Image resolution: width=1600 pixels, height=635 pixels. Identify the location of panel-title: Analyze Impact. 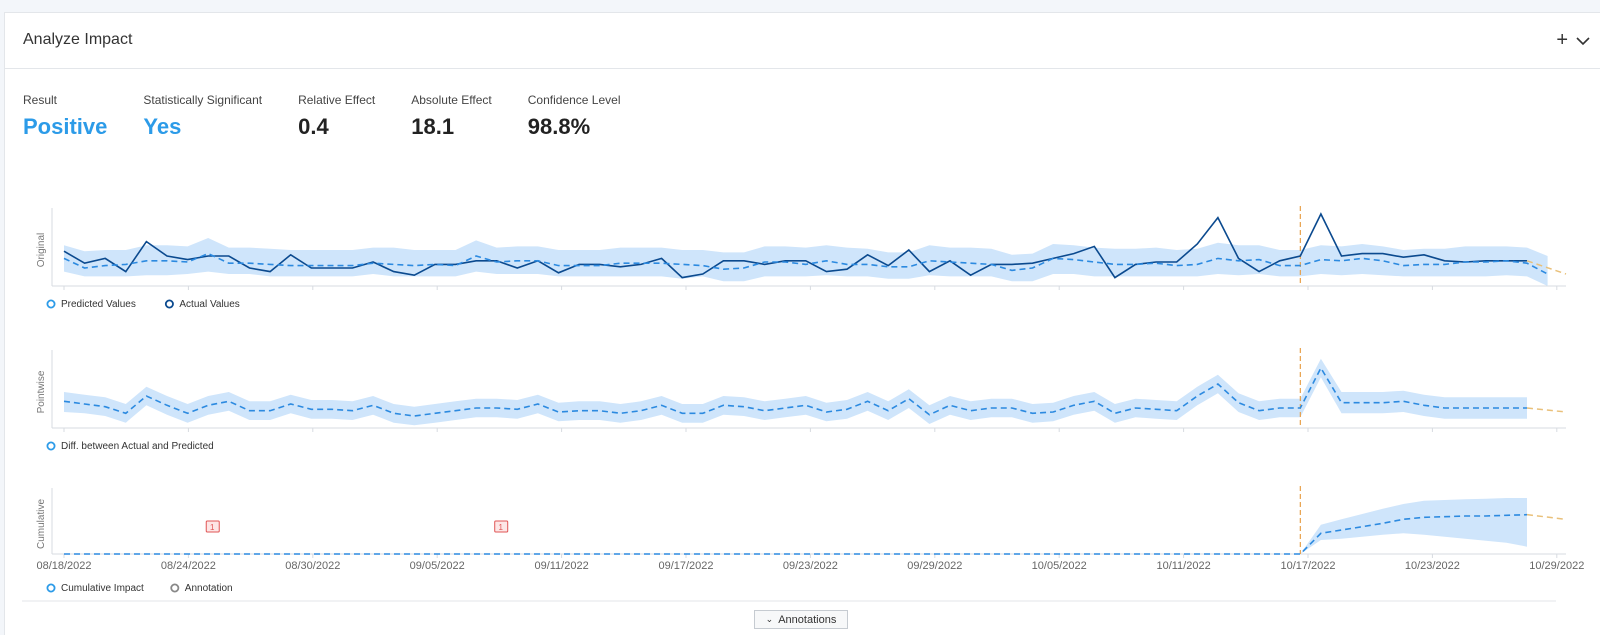
(78, 39).